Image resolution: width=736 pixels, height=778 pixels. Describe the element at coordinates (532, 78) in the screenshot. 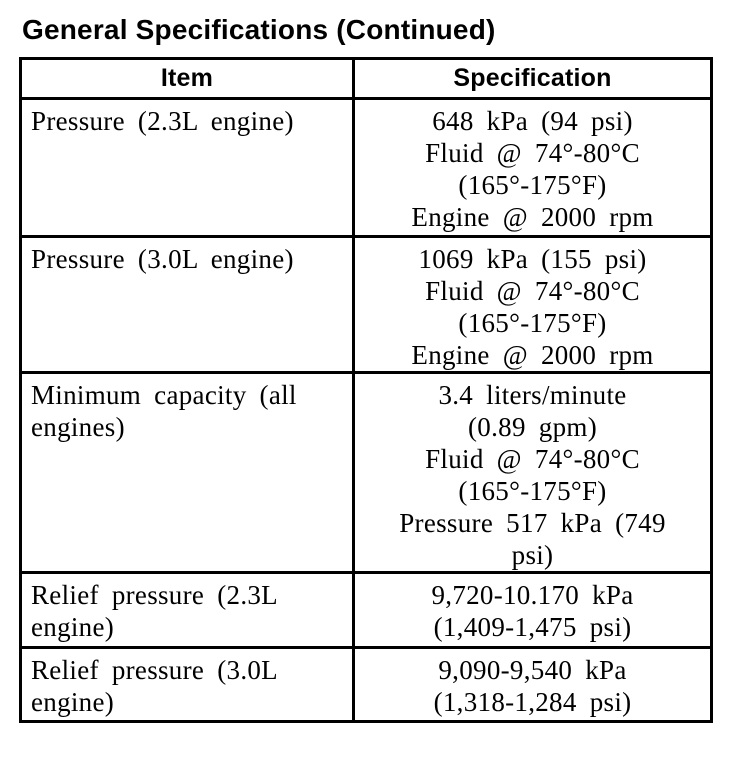

I see `column-header-specification: Specification` at that location.